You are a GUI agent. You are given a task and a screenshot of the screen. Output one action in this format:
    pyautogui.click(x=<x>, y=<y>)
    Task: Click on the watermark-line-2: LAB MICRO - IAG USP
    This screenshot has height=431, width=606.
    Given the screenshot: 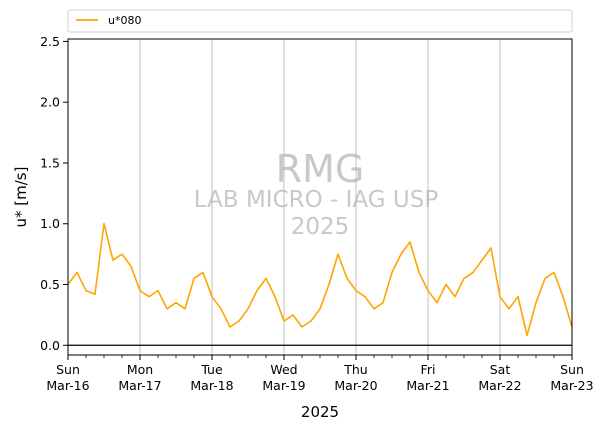 What is the action you would take?
    pyautogui.click(x=316, y=200)
    